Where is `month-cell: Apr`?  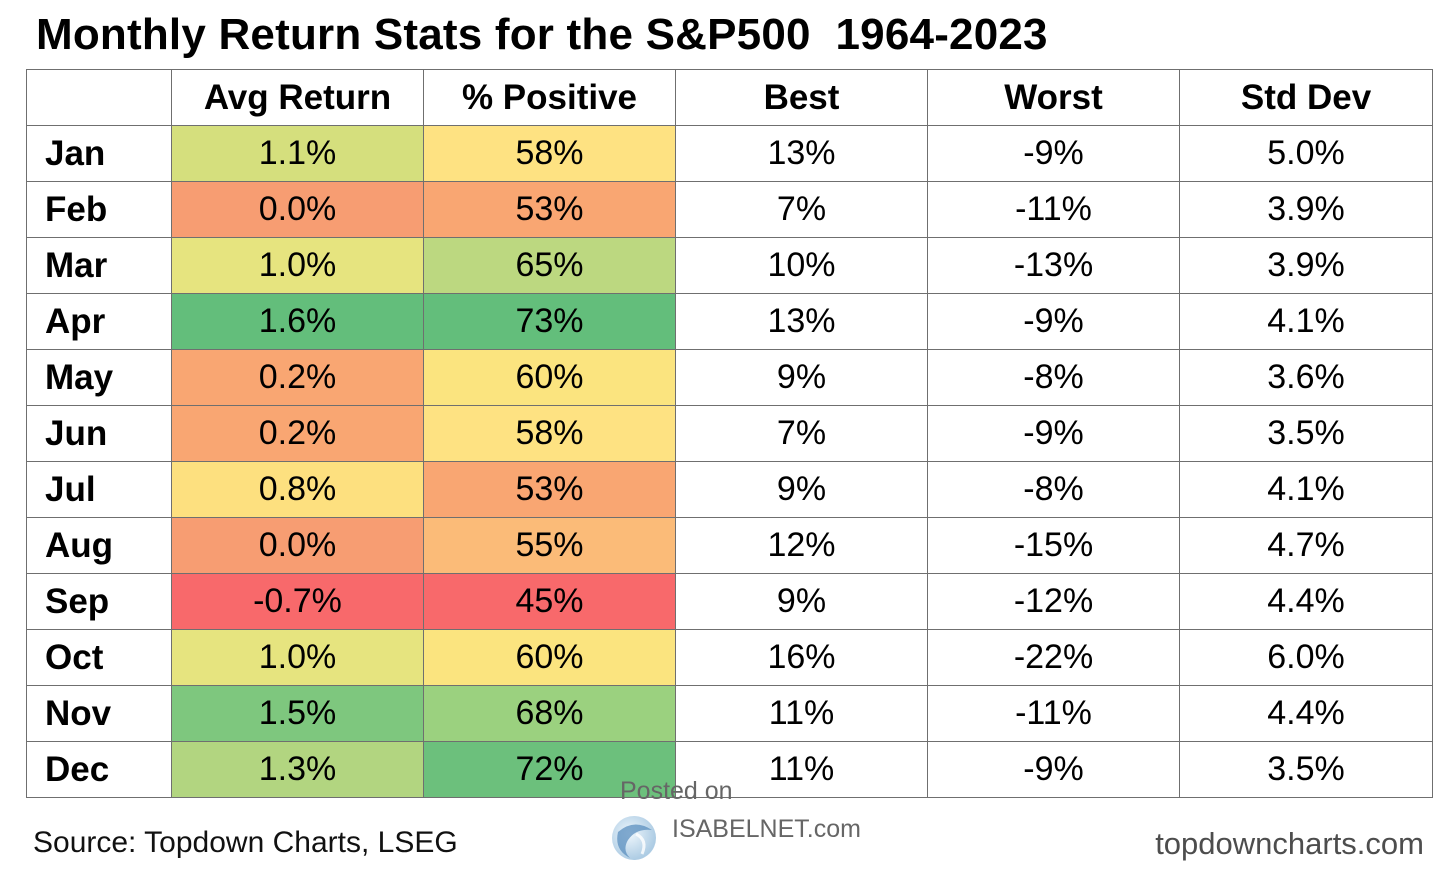 month-cell: Apr is located at coordinates (99, 321).